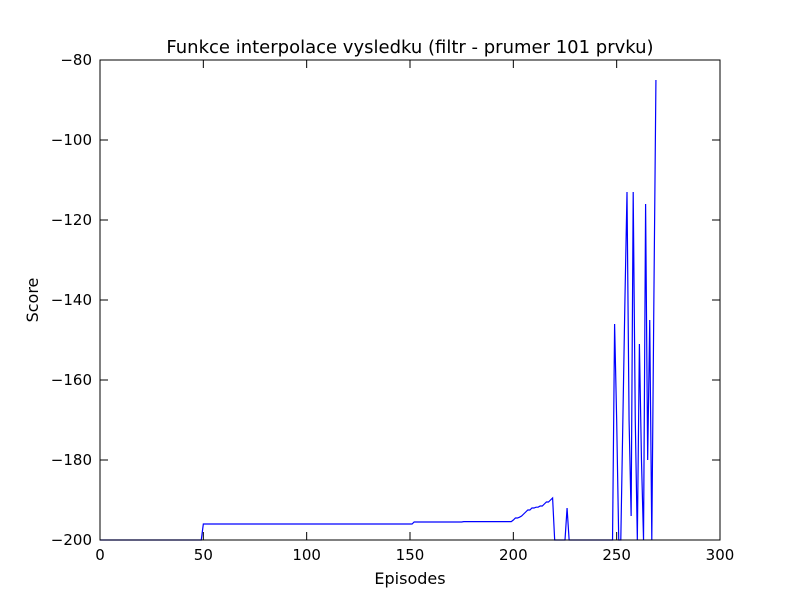 This screenshot has width=800, height=600. Describe the element at coordinates (71, 380) in the screenshot. I see `y-tick-label: −160` at that location.